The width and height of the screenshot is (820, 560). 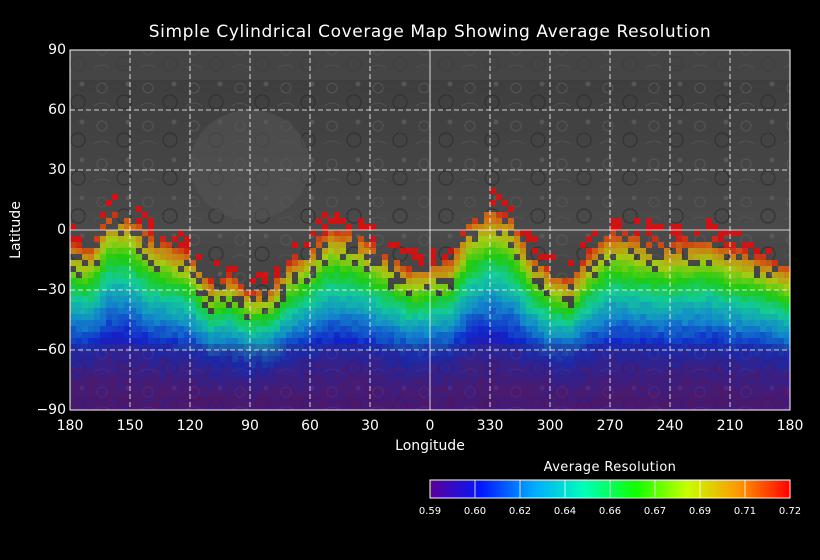 What do you see at coordinates (475, 511) in the screenshot?
I see `colorbar-tick-label: 0.60` at bounding box center [475, 511].